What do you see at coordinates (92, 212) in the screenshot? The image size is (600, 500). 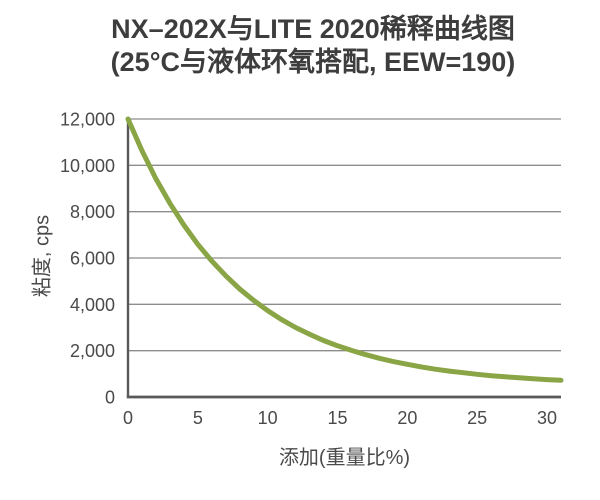 I see `y-tick-label: 8,000` at bounding box center [92, 212].